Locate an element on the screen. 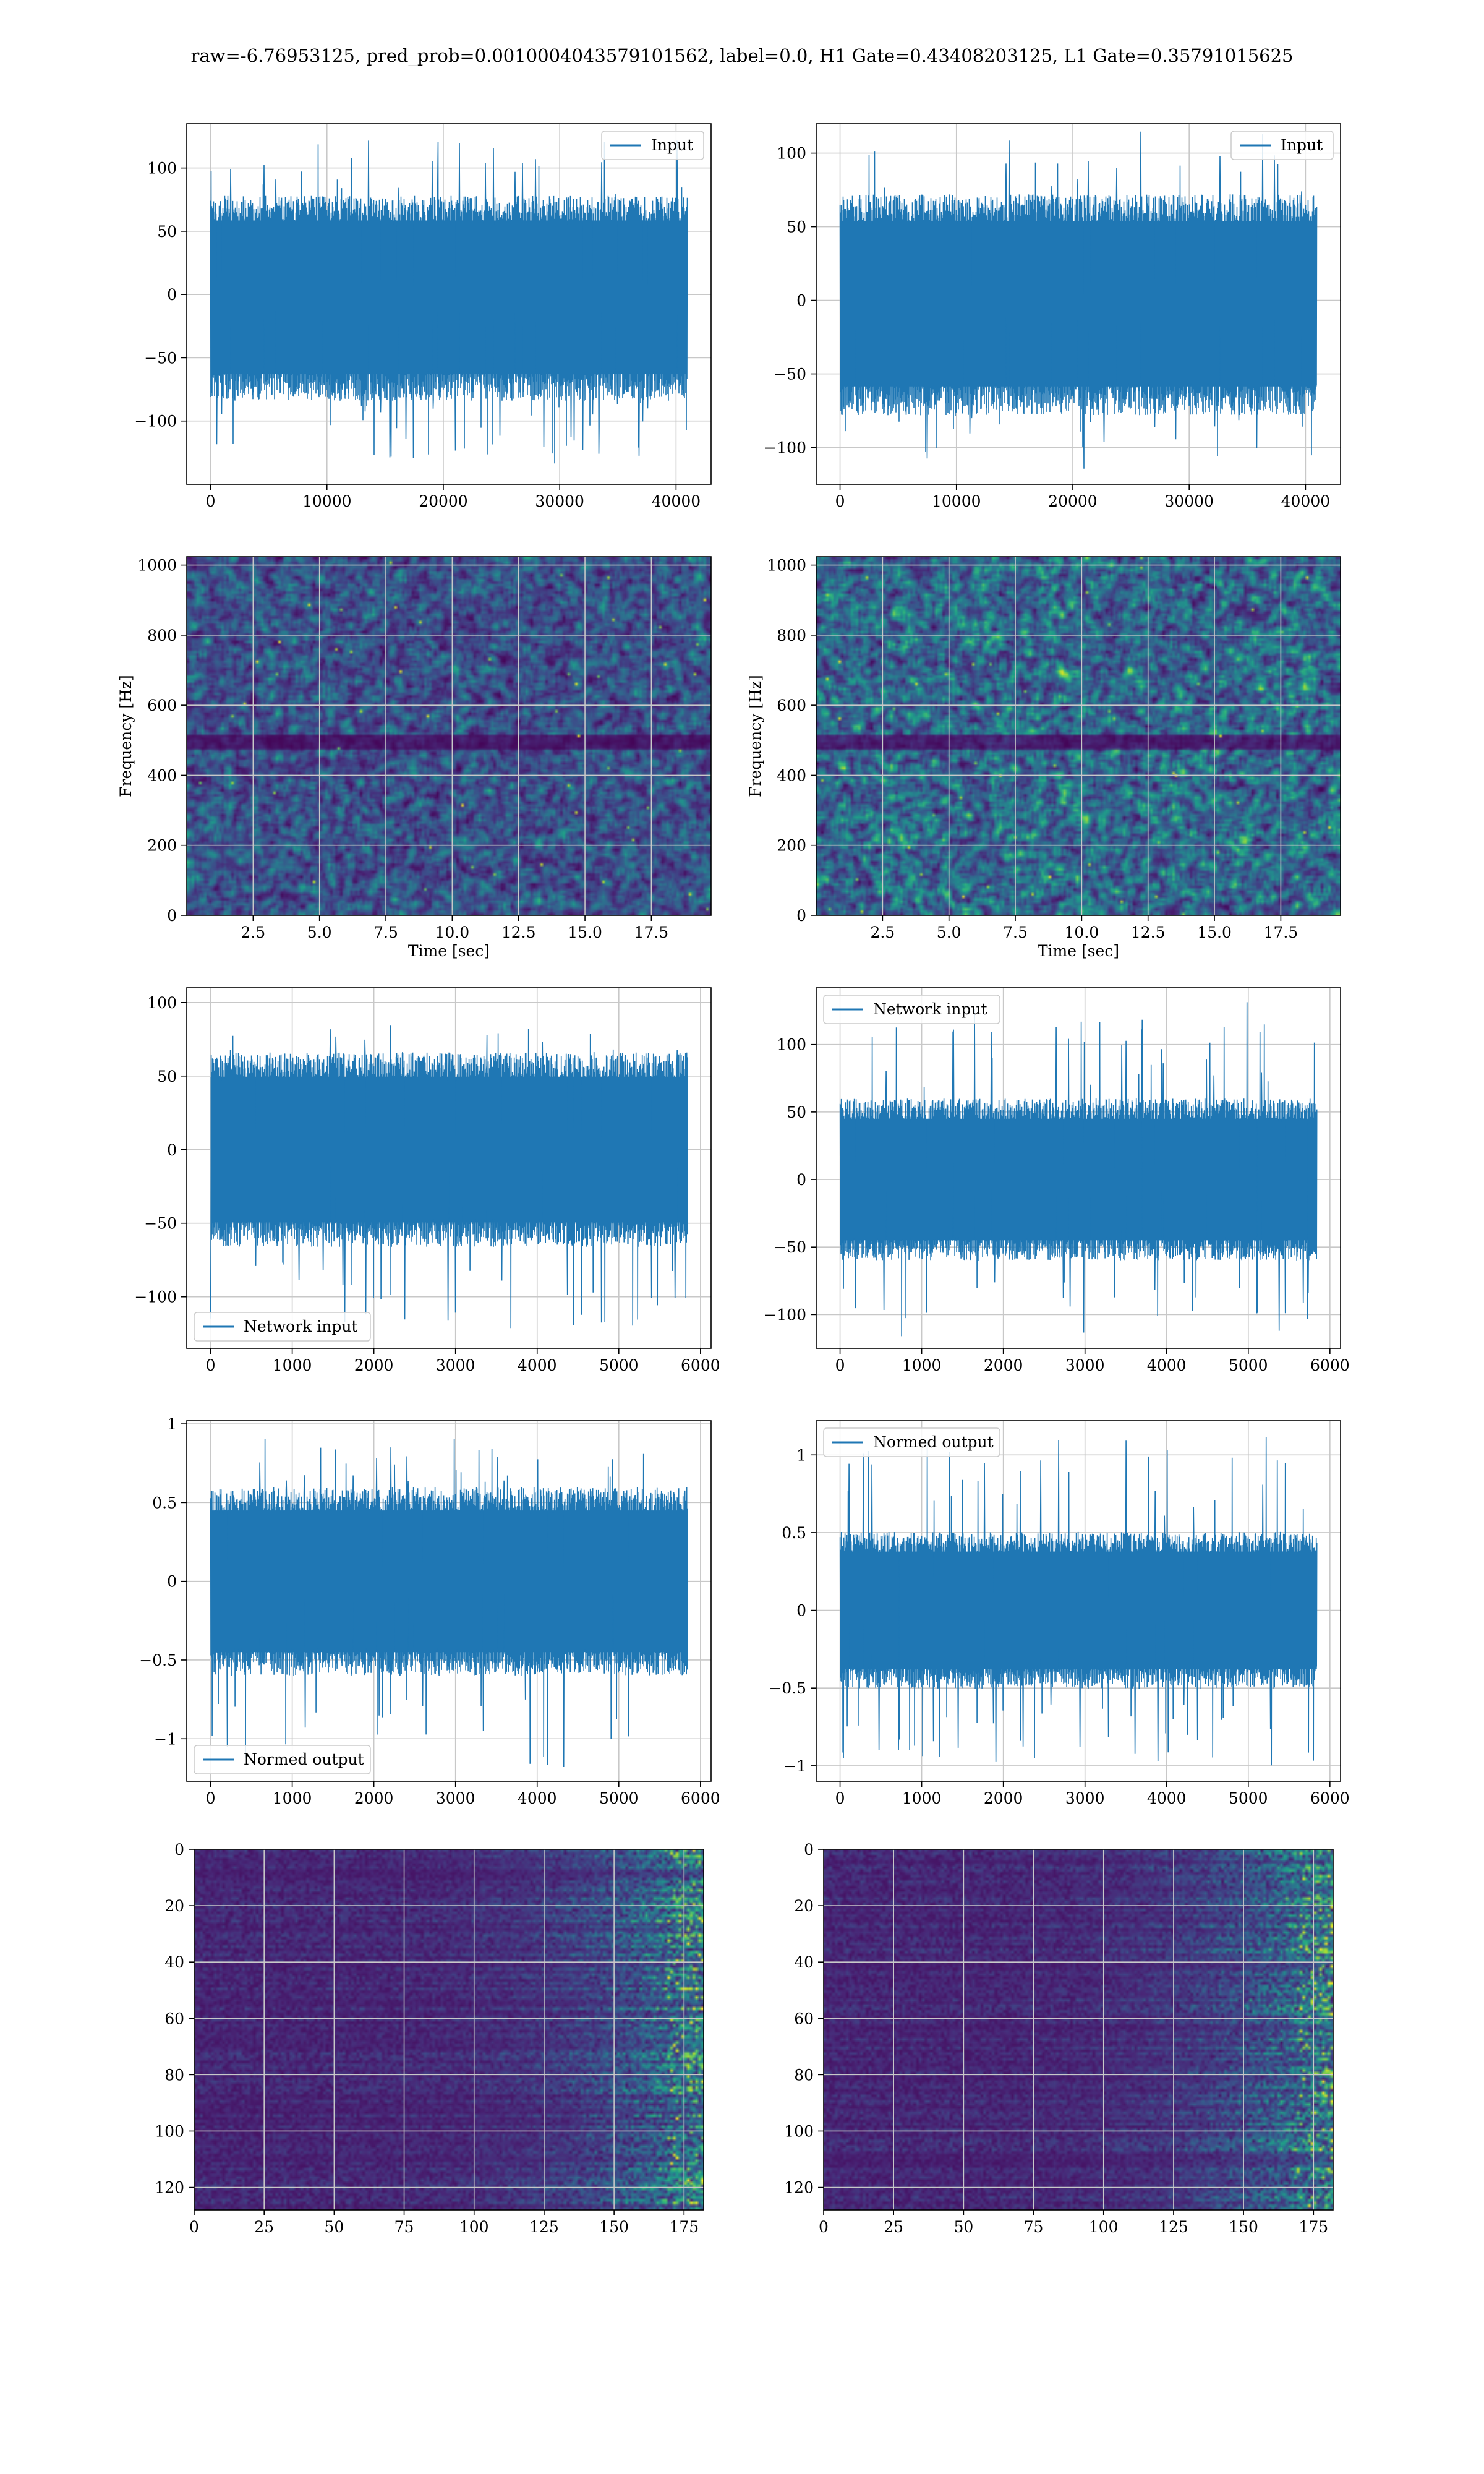 This screenshot has width=1484, height=2474. network-input-l1-legend-box is located at coordinates (911, 1009).